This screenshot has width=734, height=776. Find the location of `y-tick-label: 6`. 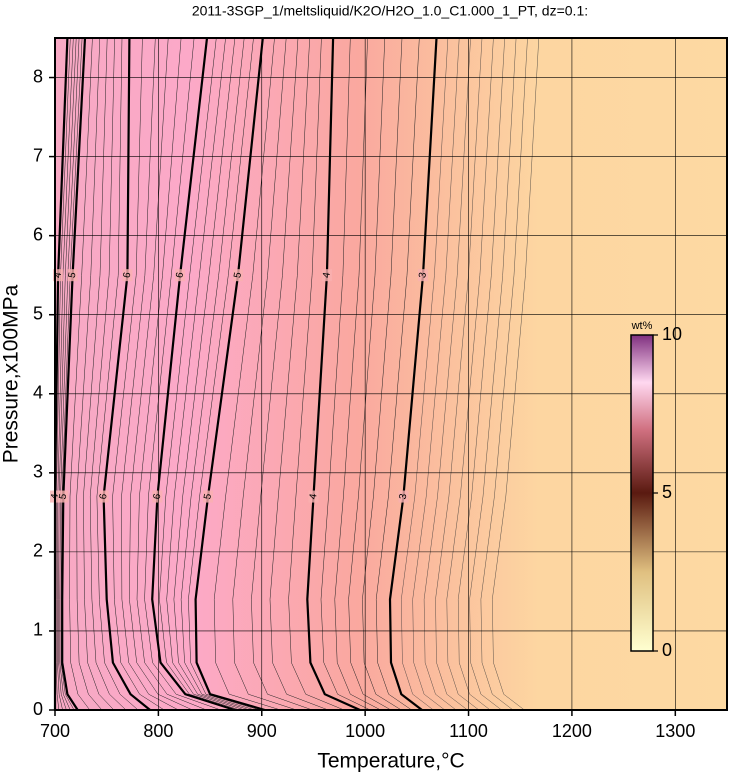

y-tick-label: 6 is located at coordinates (38, 234).